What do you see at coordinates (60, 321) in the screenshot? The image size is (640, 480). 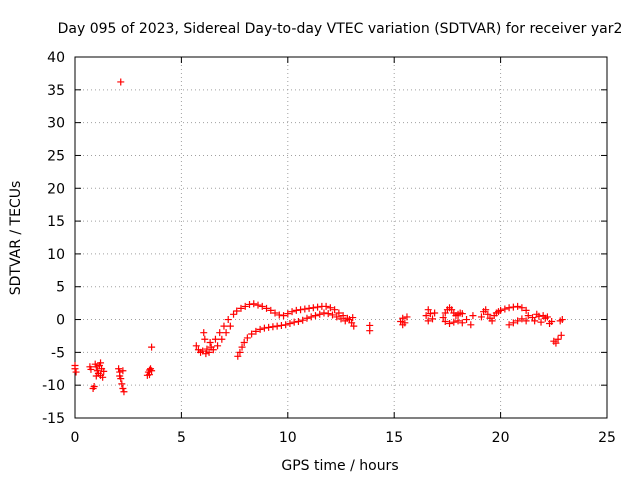 I see `y-tick-label: 0` at bounding box center [60, 321].